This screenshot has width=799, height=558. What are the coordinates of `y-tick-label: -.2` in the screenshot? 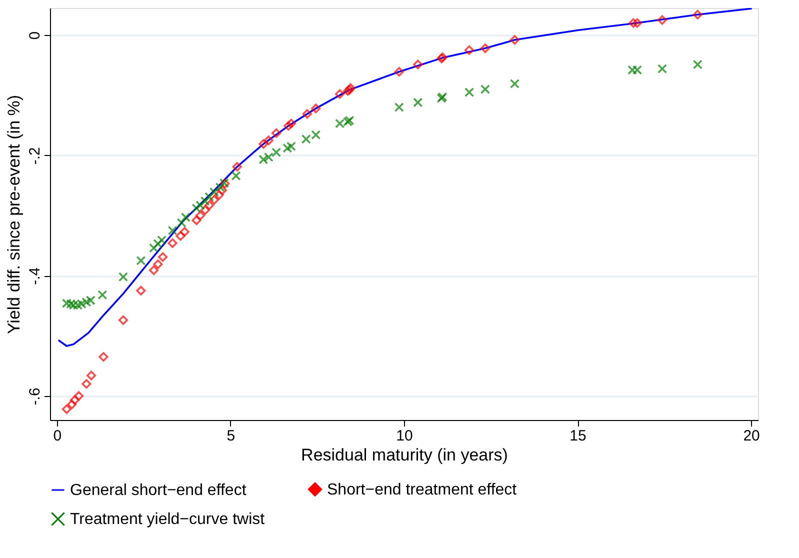 It's located at (35, 156).